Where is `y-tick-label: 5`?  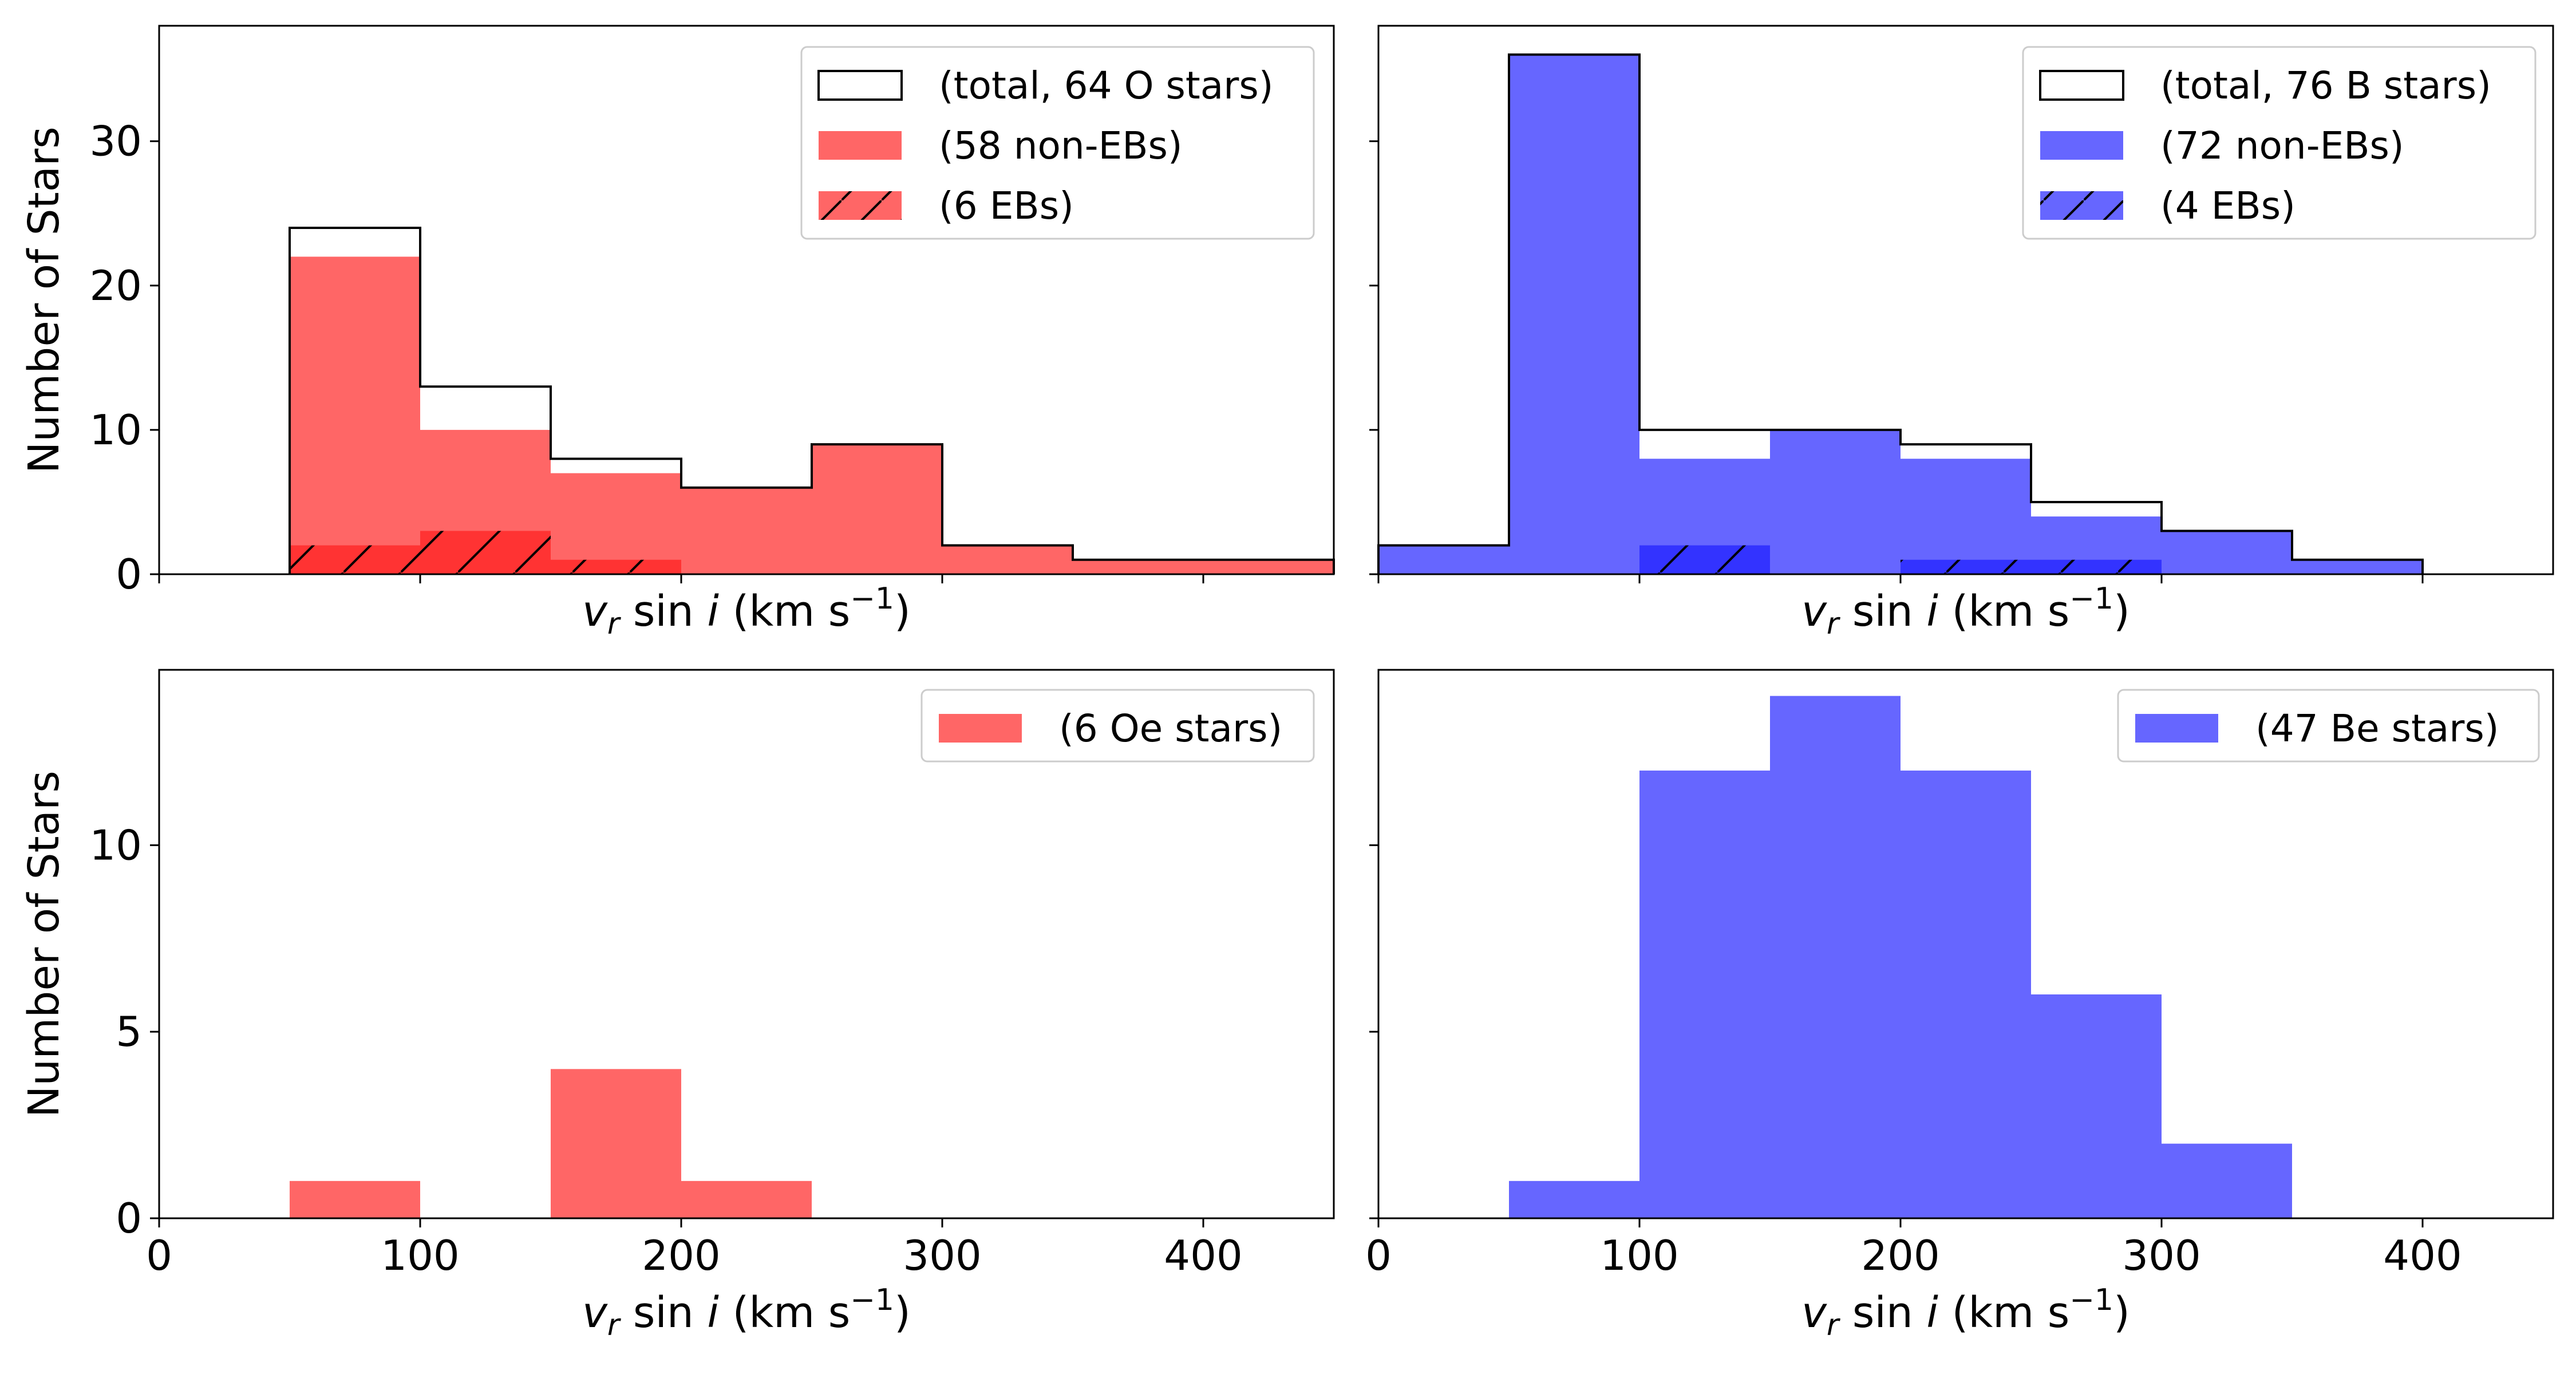
y-tick-label: 5 is located at coordinates (129, 1032).